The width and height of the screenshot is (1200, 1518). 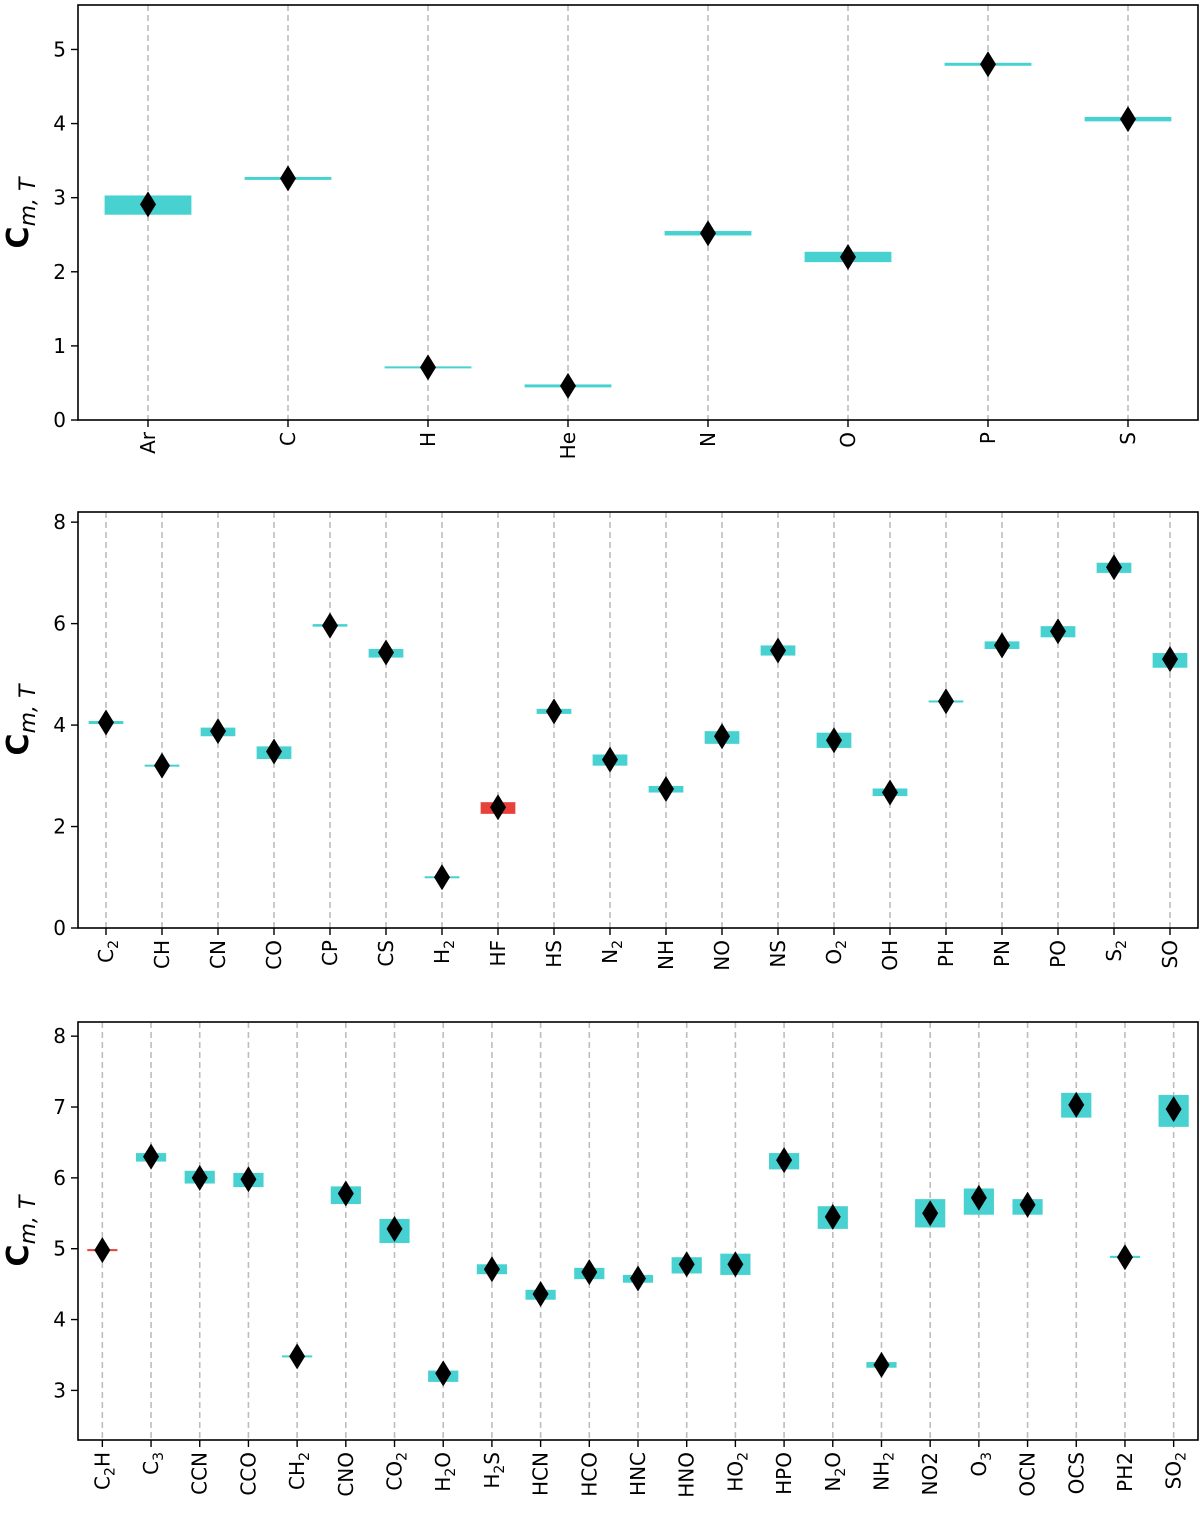 What do you see at coordinates (218, 954) in the screenshot?
I see `x-tick-label: CN` at bounding box center [218, 954].